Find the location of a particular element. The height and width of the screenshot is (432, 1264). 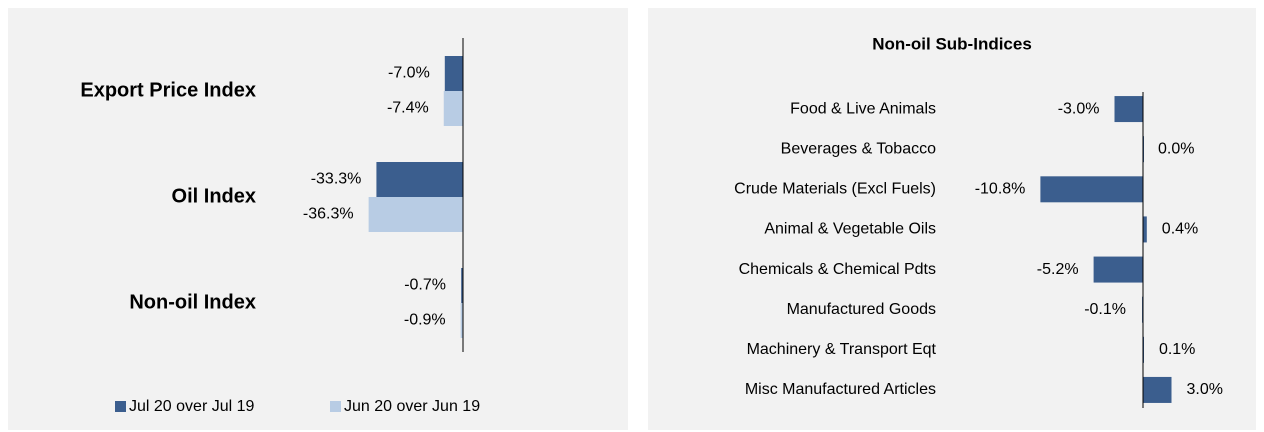

value-label: 0.1% is located at coordinates (1177, 349).